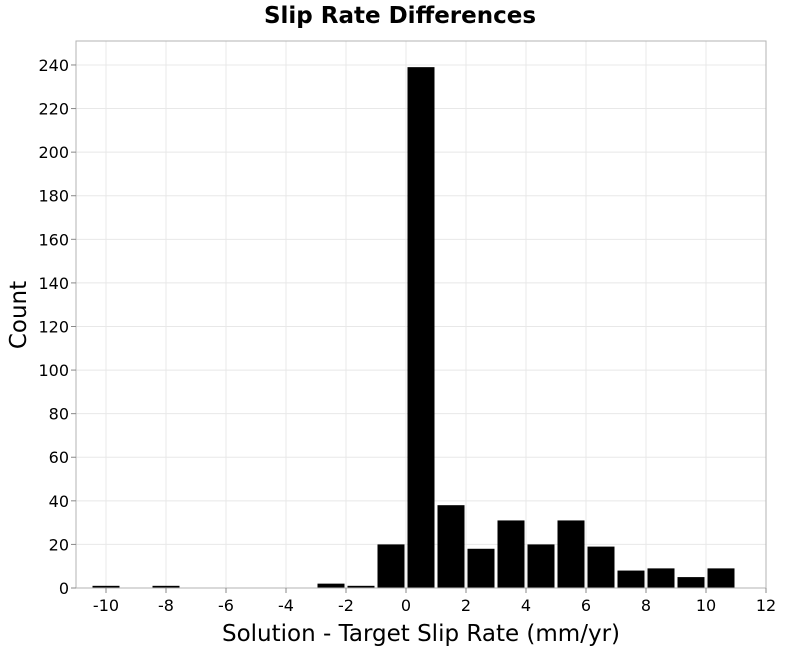 The height and width of the screenshot is (650, 800). What do you see at coordinates (53, 283) in the screenshot?
I see `y-tick-label: 140` at bounding box center [53, 283].